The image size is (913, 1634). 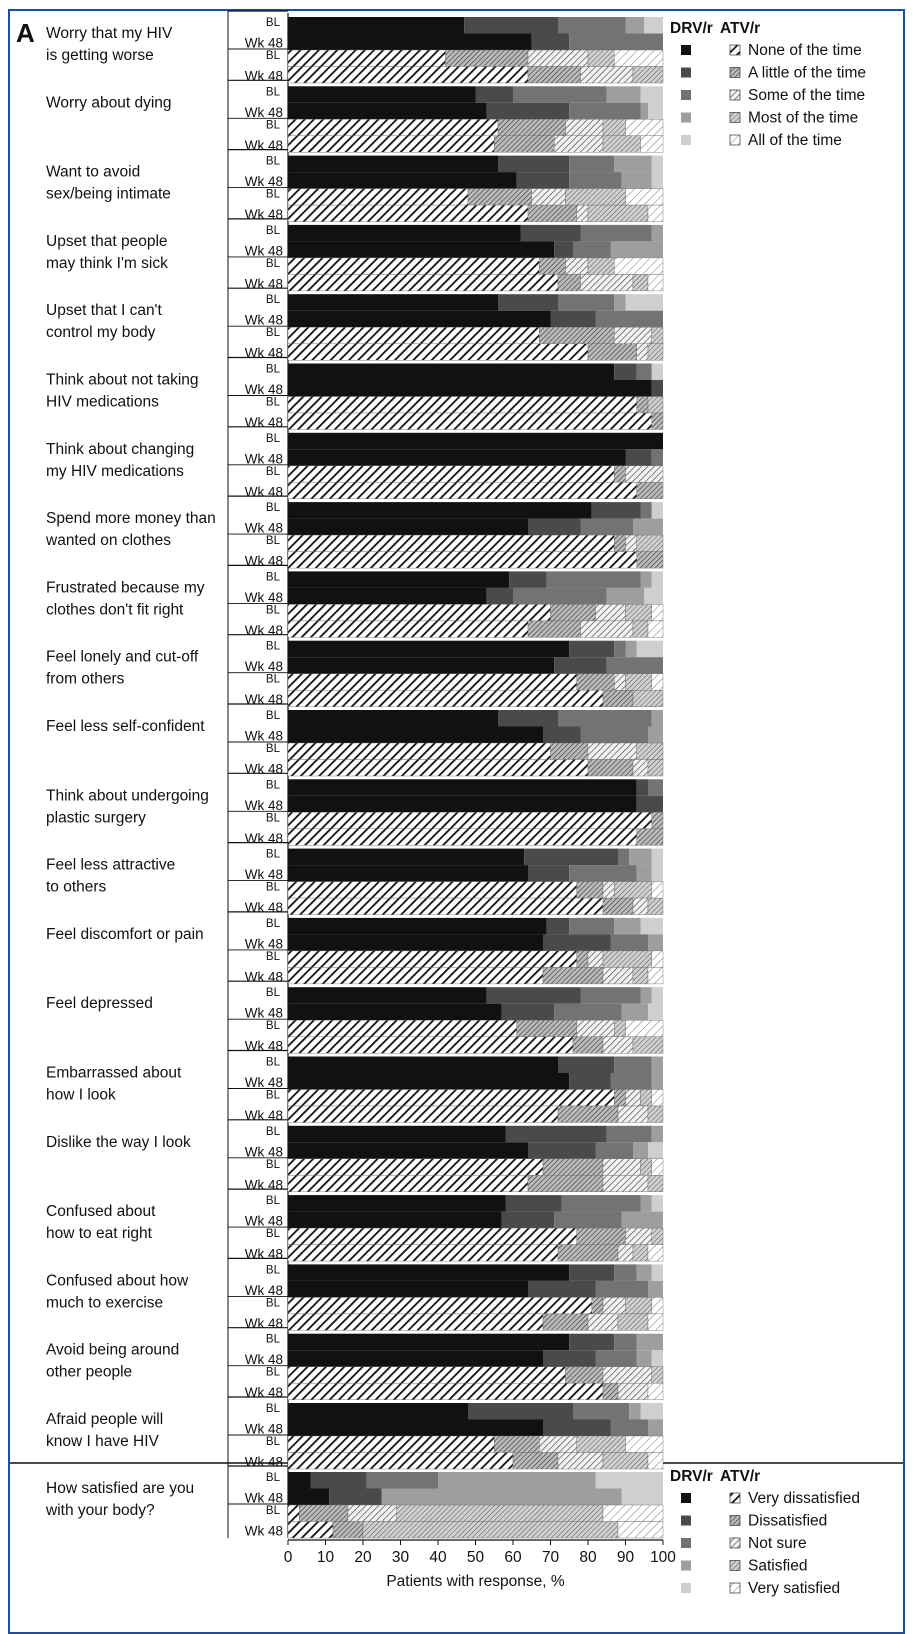 What do you see at coordinates (740, 1476) in the screenshot?
I see `legend-header-atv: ATV/r` at bounding box center [740, 1476].